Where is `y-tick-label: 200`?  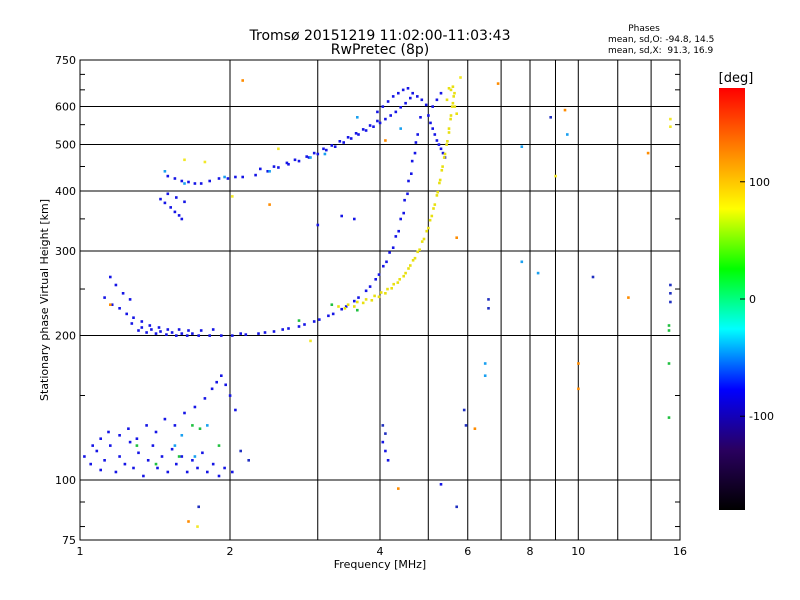
y-tick-label: 200 is located at coordinates (65, 336).